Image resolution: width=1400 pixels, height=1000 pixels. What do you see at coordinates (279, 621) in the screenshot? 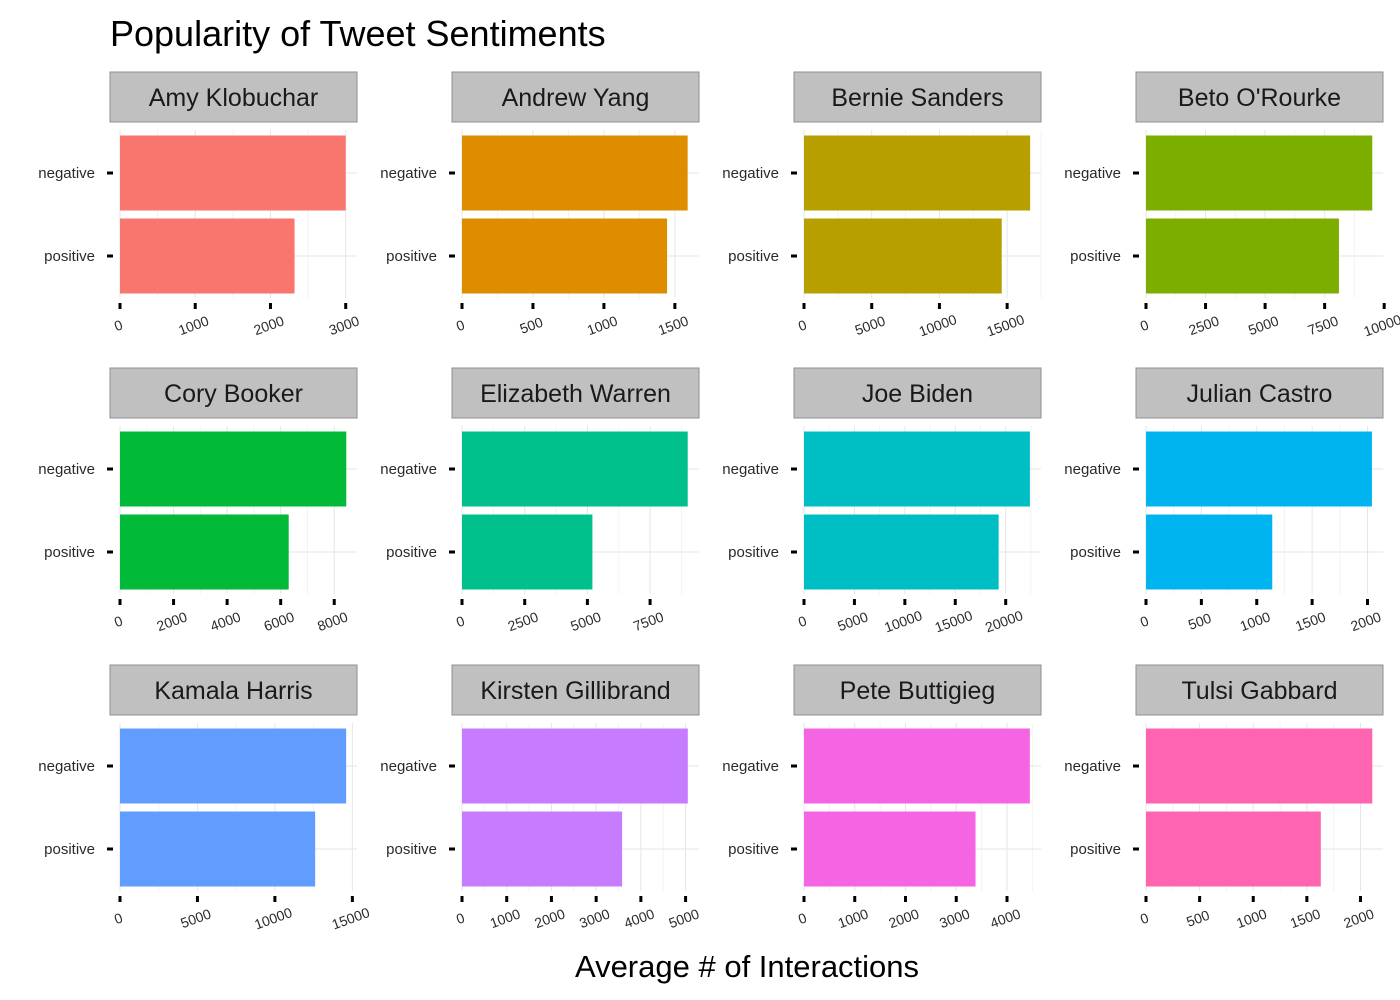
I see `x-tick-label: 6000` at bounding box center [279, 621].